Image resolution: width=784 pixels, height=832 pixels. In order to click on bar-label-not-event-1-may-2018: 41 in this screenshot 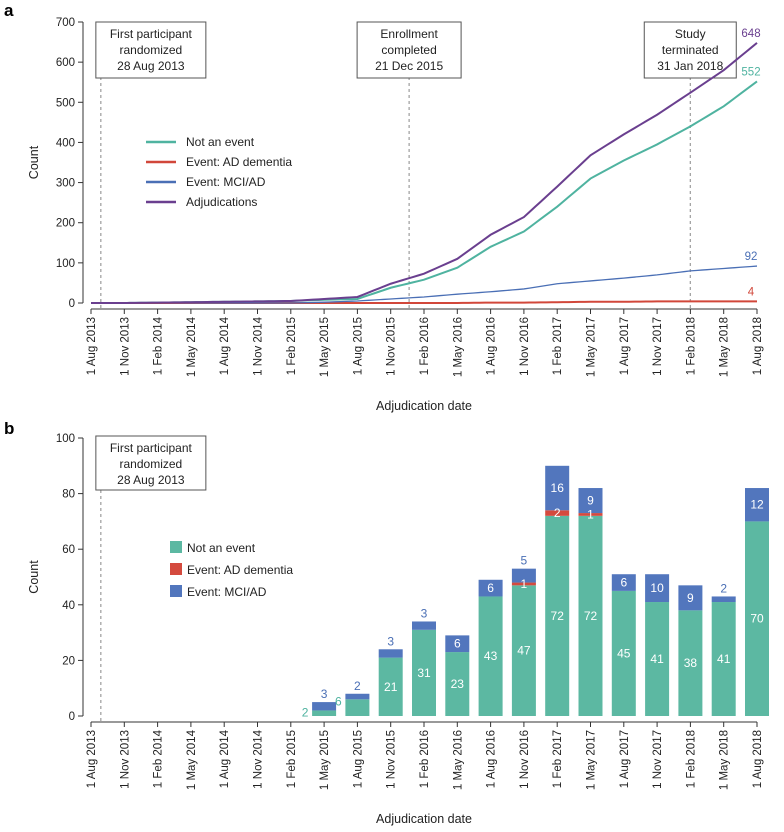, I will do `click(724, 659)`.